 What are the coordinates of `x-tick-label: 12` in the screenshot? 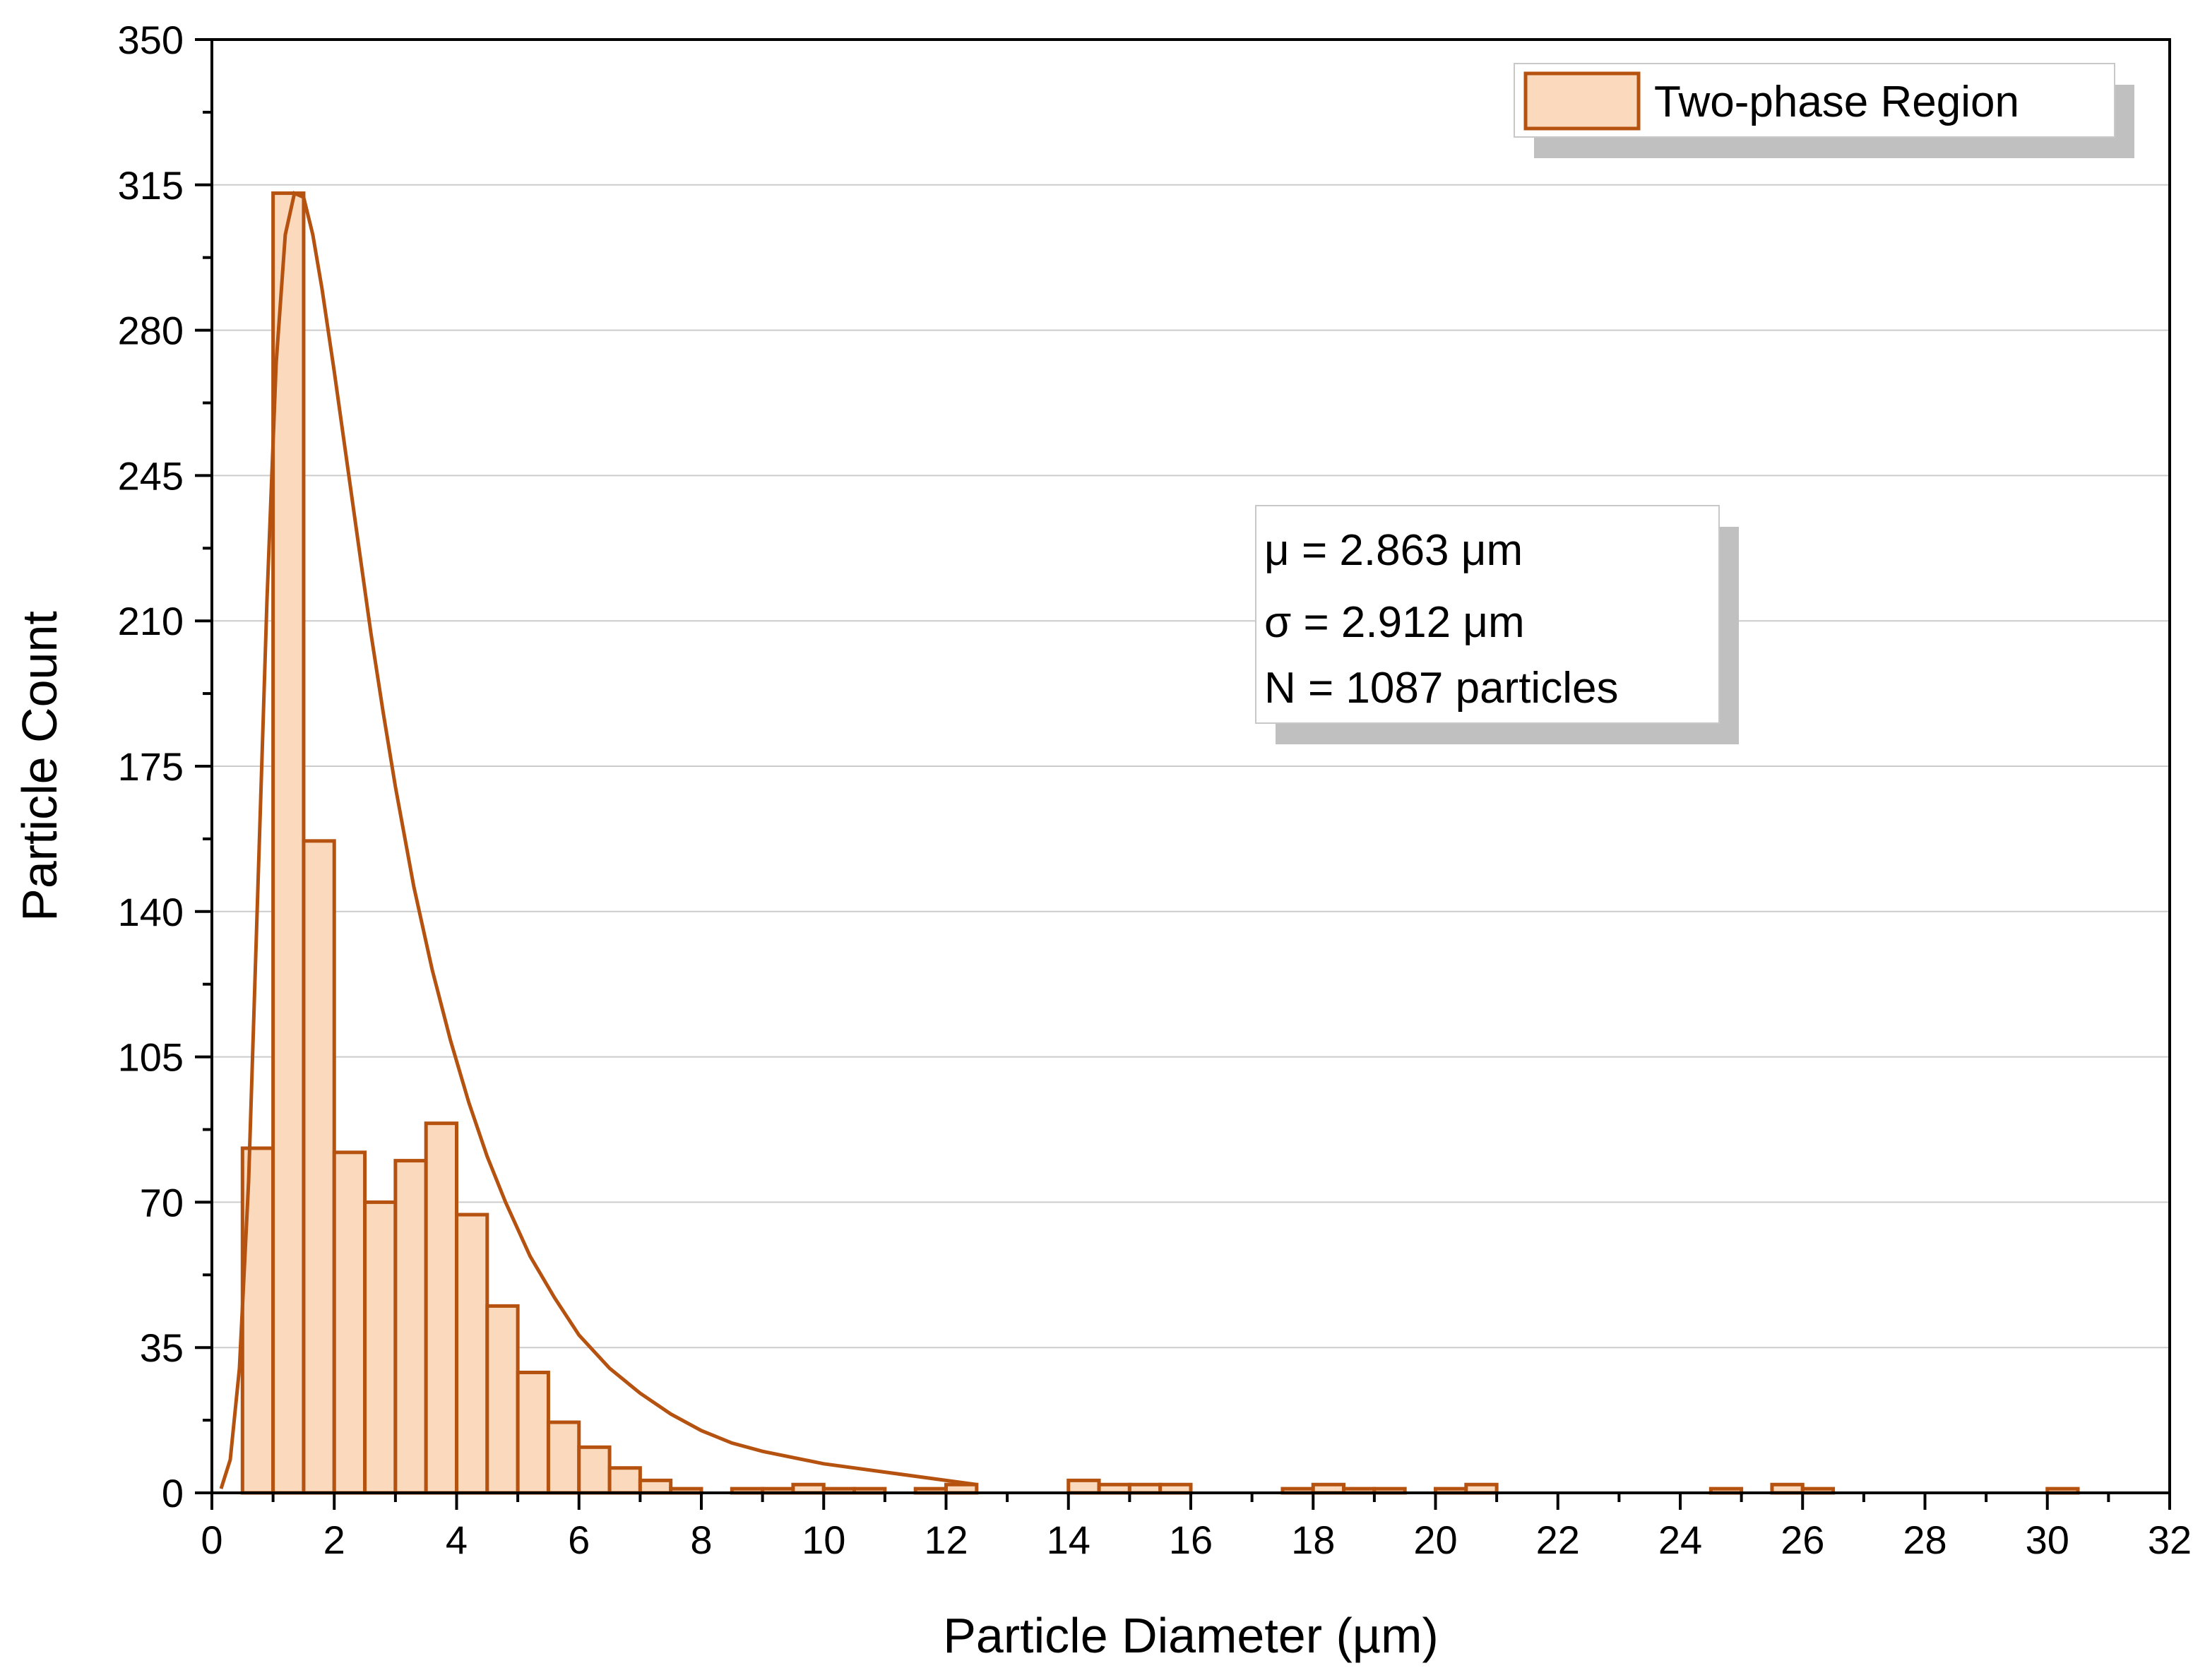 It's located at (946, 1540).